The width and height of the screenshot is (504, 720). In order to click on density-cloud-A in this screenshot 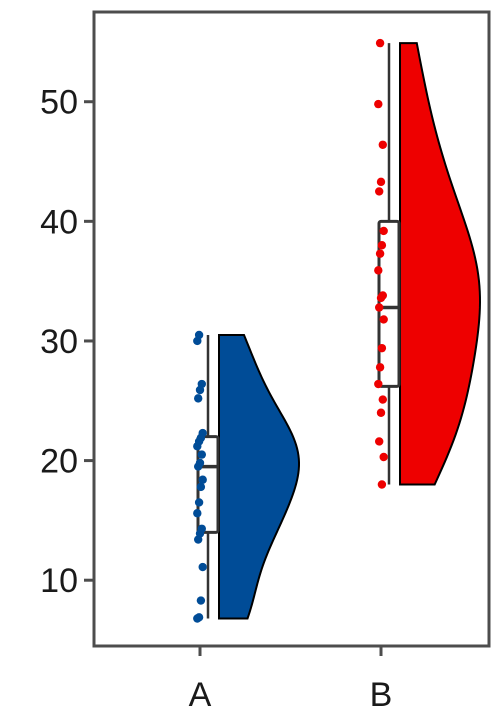, I will do `click(259, 476)`.